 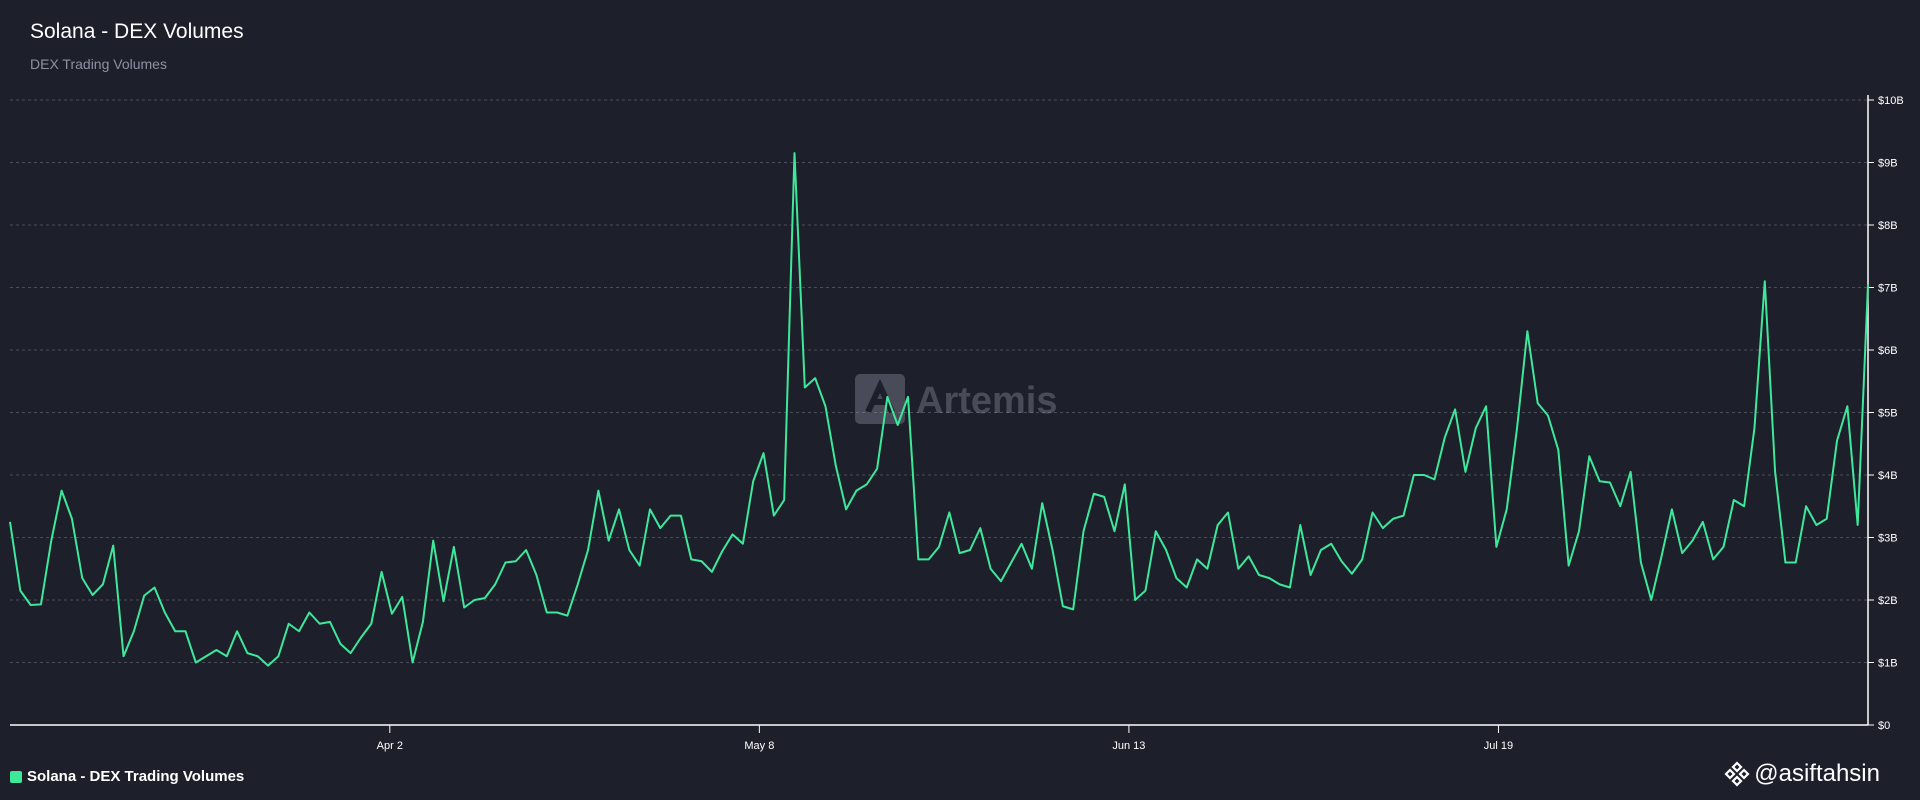 I want to click on binance-icon, so click(x=1737, y=774).